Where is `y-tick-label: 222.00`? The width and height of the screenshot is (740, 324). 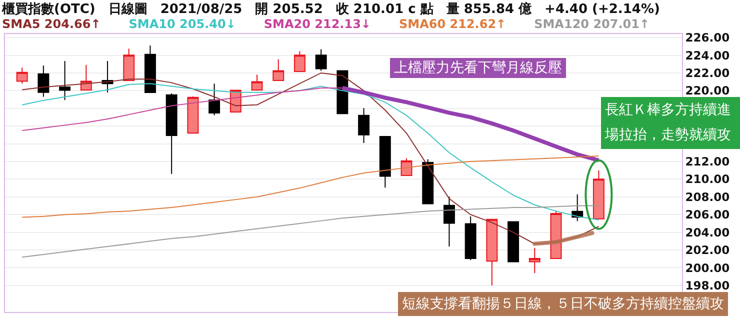
y-tick-label: 222.00 is located at coordinates (707, 73).